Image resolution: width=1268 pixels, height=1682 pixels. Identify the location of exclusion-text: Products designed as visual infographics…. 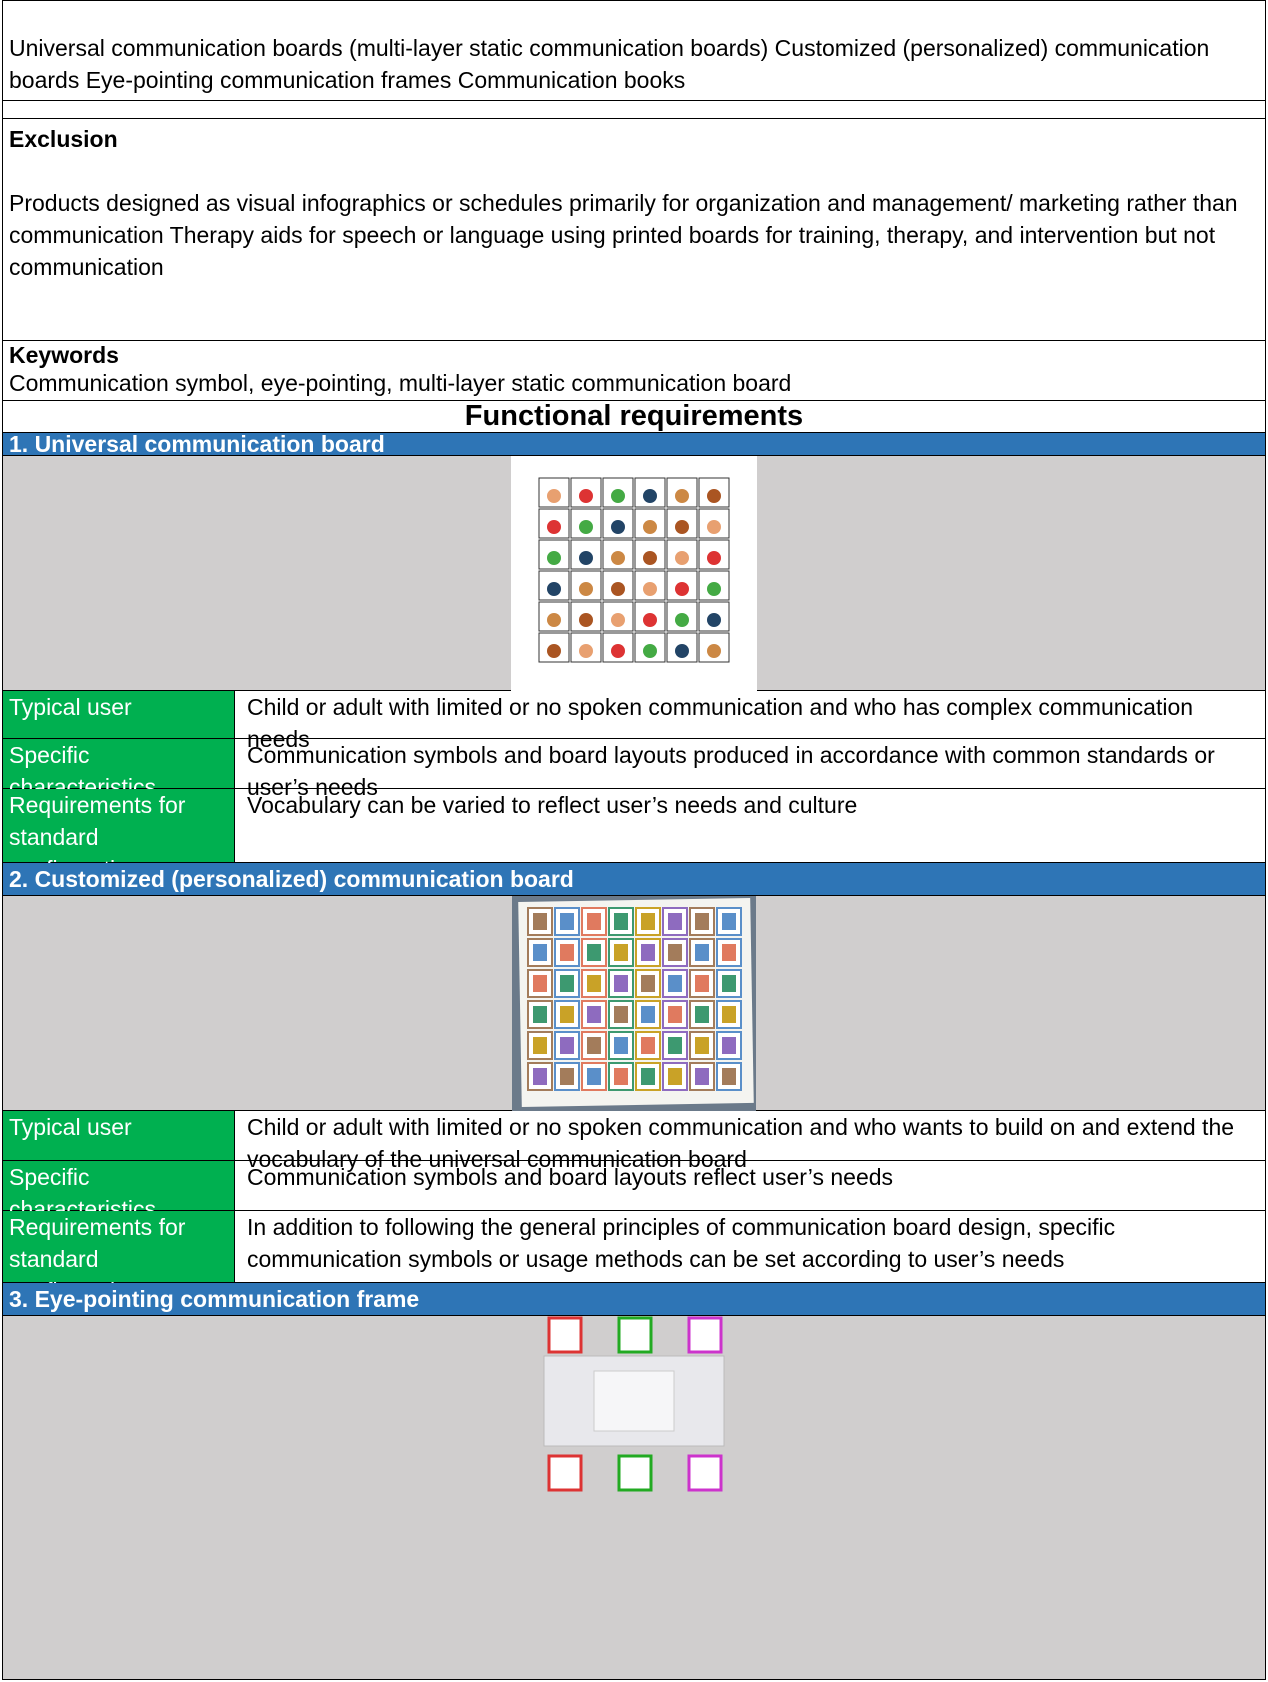
(623, 235).